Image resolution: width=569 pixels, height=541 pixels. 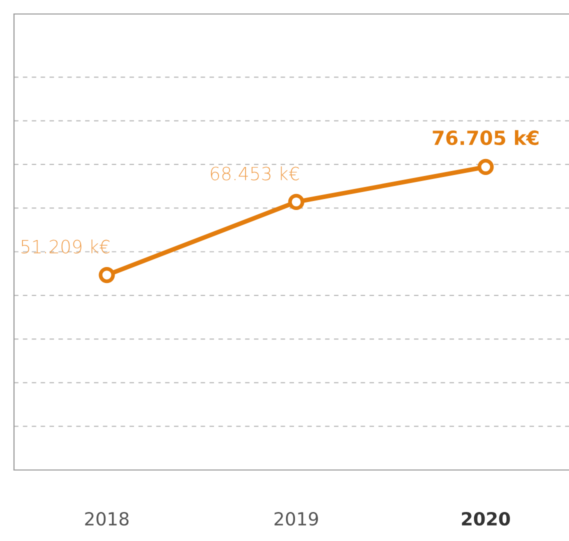 I want to click on data-label: 76.705 k€, so click(x=485, y=138).